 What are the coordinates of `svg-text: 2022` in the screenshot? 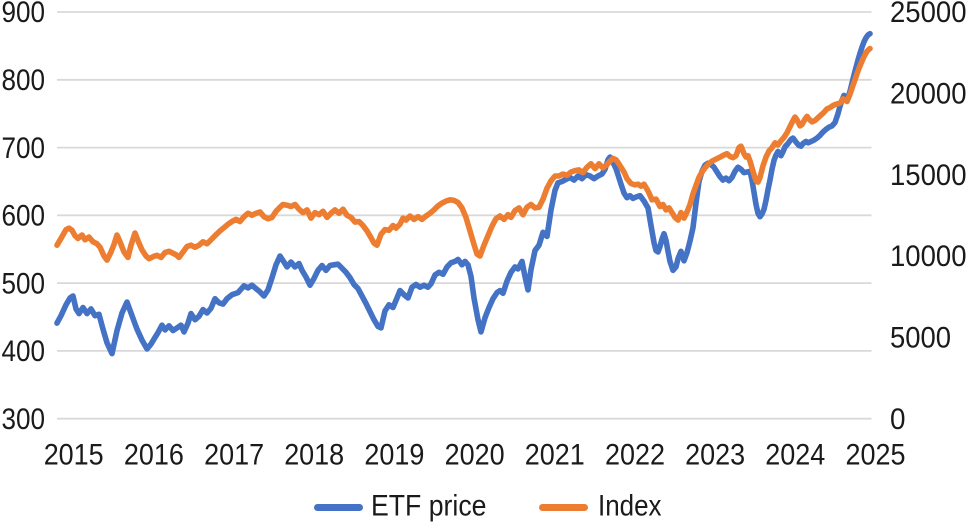 It's located at (635, 454).